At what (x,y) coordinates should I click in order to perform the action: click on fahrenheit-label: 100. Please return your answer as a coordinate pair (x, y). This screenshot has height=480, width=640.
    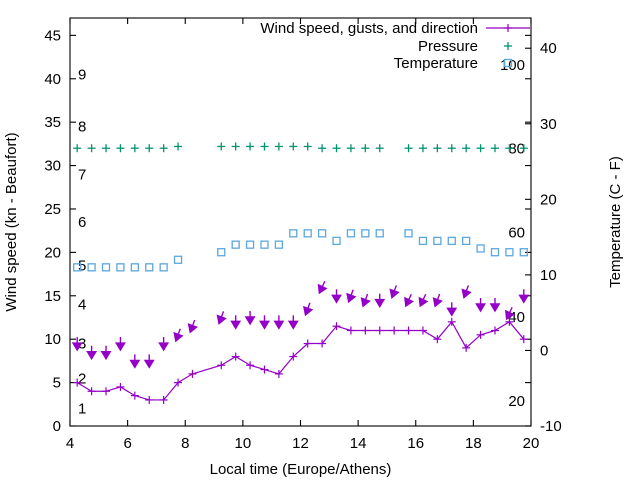
    Looking at the image, I should click on (512, 65).